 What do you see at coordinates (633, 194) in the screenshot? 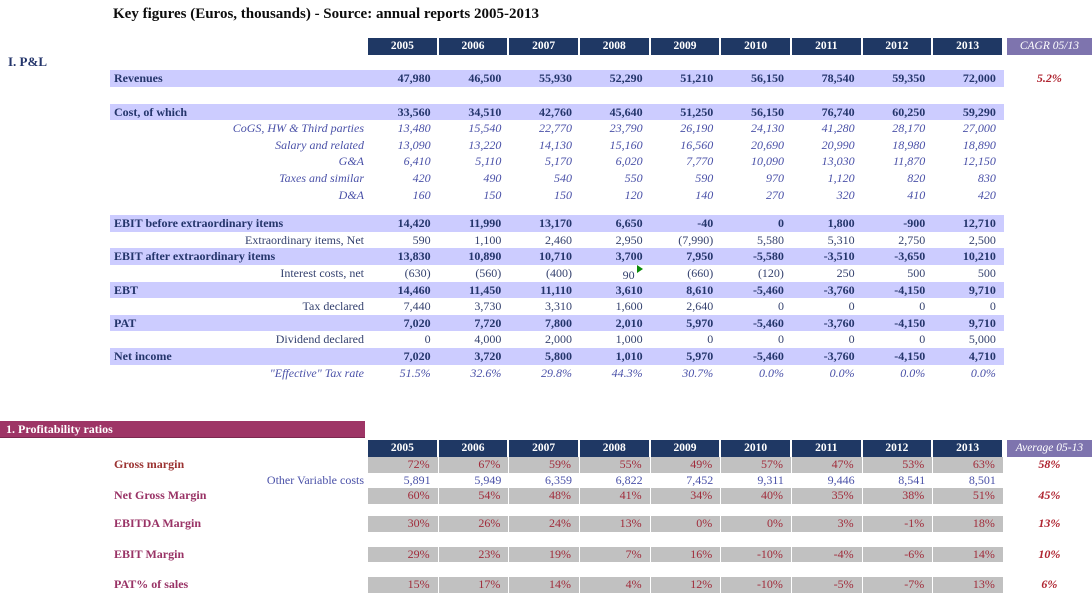
I see `cell: 120` at bounding box center [633, 194].